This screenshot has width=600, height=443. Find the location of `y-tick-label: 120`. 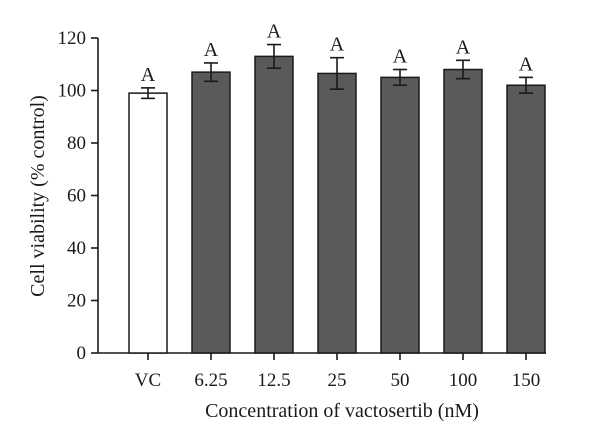

y-tick-label: 120 is located at coordinates (72, 38).